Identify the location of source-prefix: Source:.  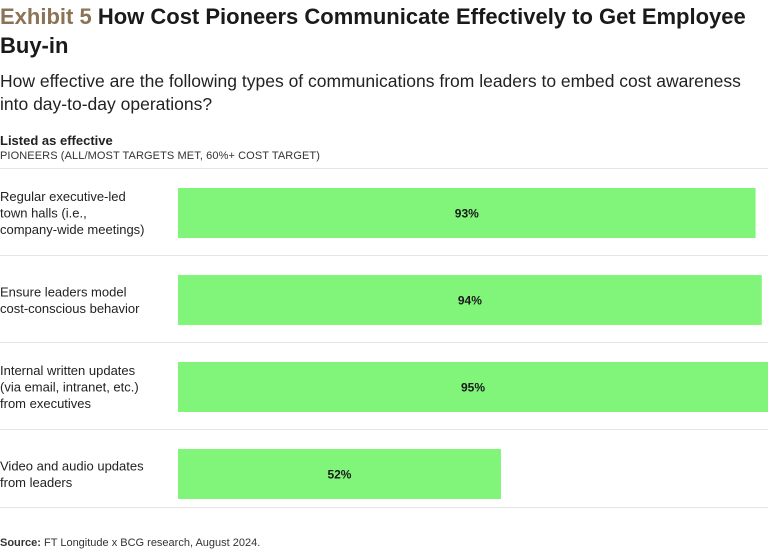
(20, 543).